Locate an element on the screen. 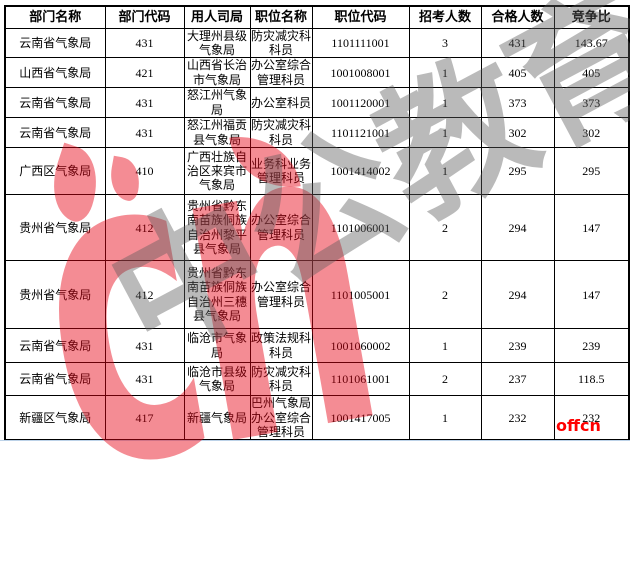 The width and height of the screenshot is (630, 568). table-cell: 贵州省黔东南苗族侗族自治州黎平县气象局 is located at coordinates (217, 228).